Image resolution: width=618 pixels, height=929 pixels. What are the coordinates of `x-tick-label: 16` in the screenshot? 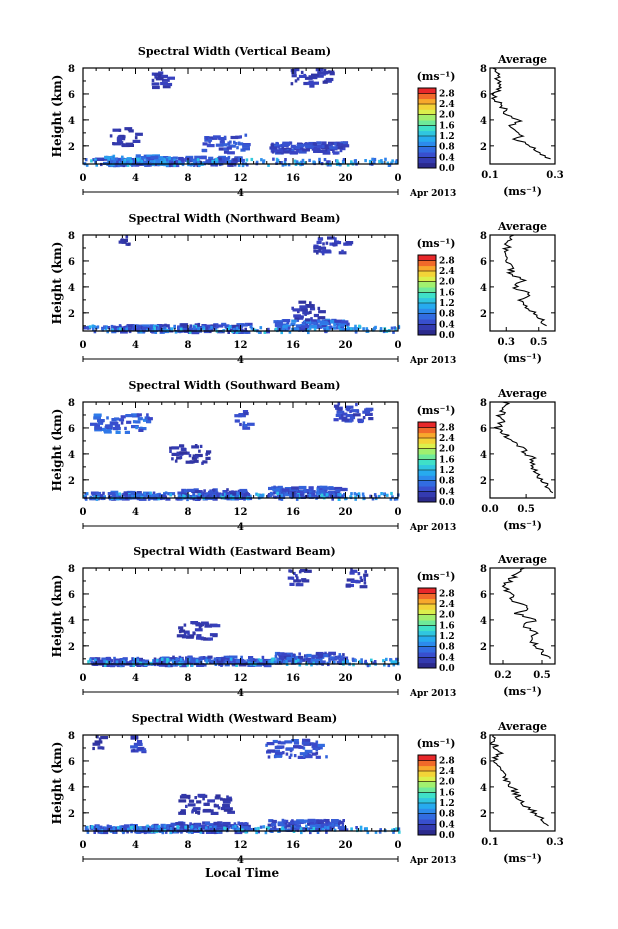 It's located at (293, 845).